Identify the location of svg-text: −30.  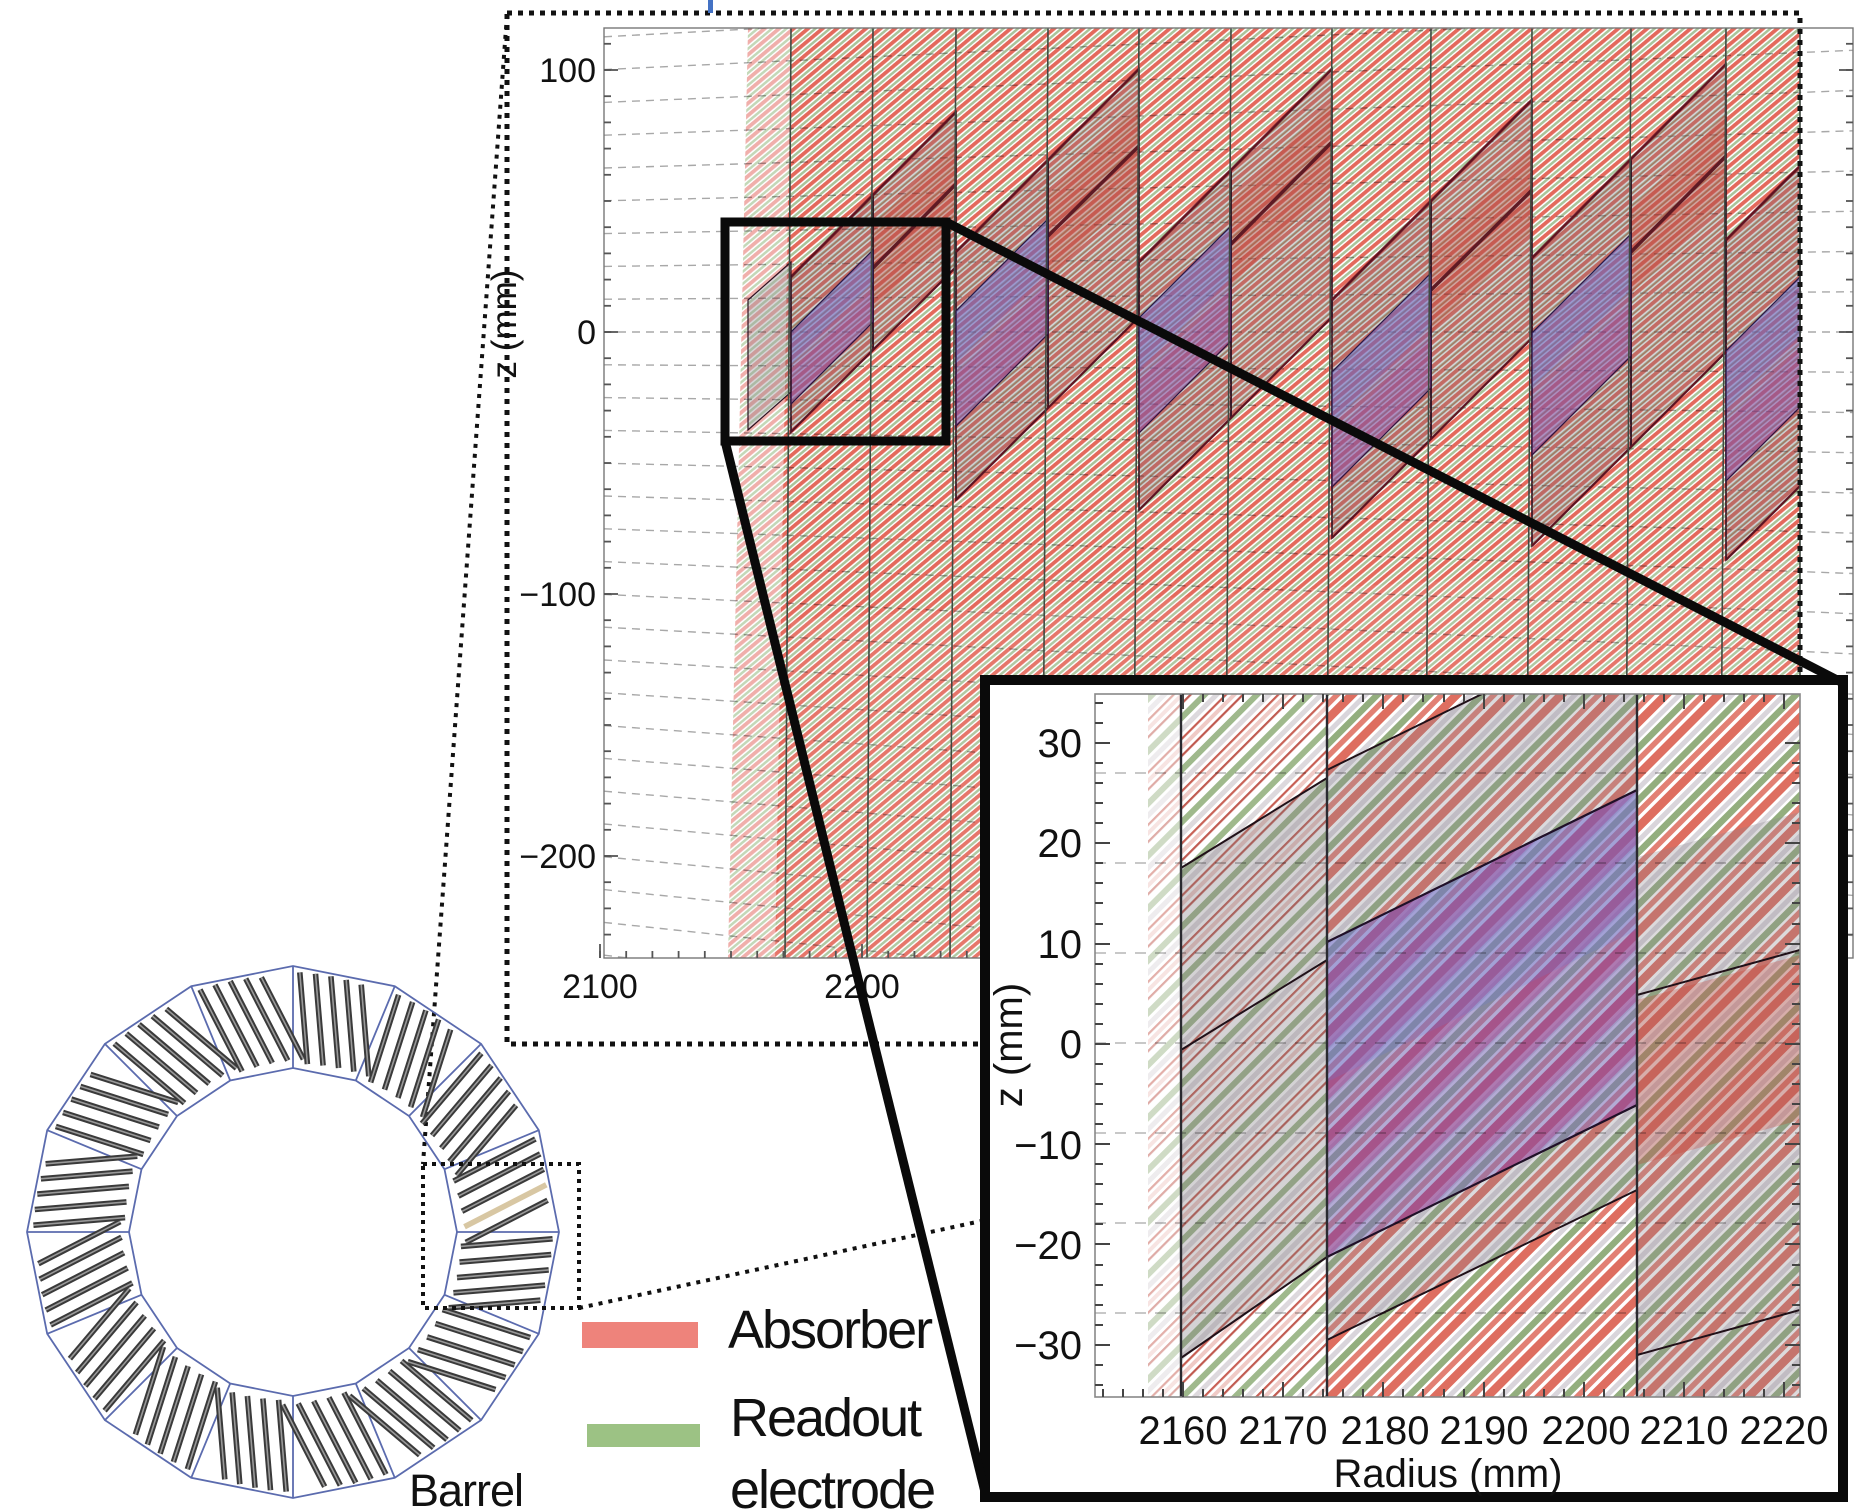
(1048, 1346).